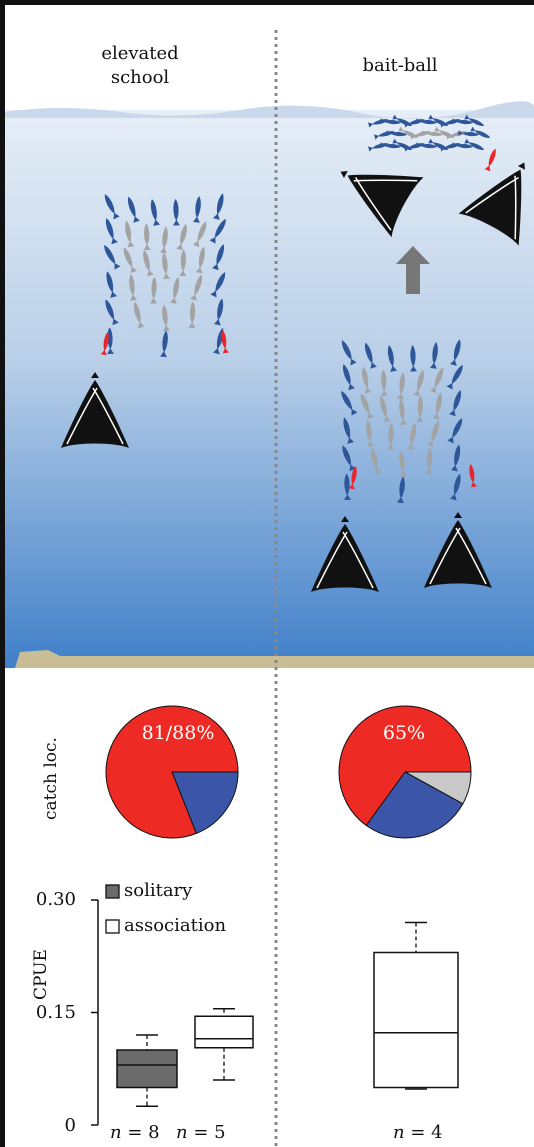 The image size is (534, 1147). What do you see at coordinates (41, 974) in the screenshot?
I see `cpue-axis-label: CPUE` at bounding box center [41, 974].